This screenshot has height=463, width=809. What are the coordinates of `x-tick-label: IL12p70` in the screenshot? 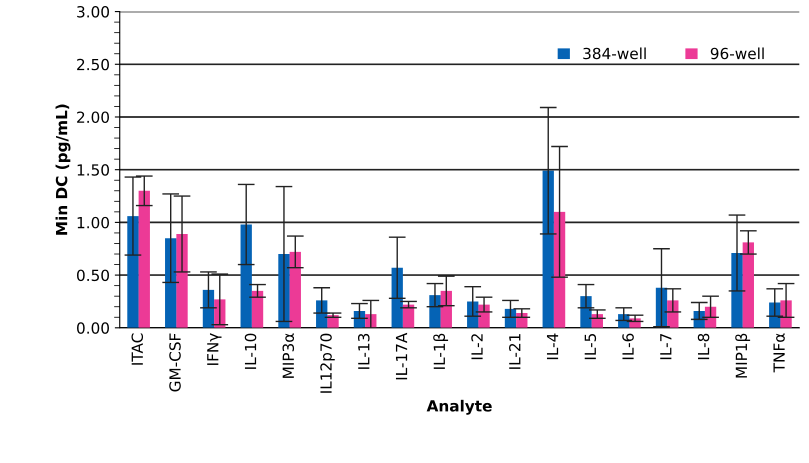 It's located at (327, 363).